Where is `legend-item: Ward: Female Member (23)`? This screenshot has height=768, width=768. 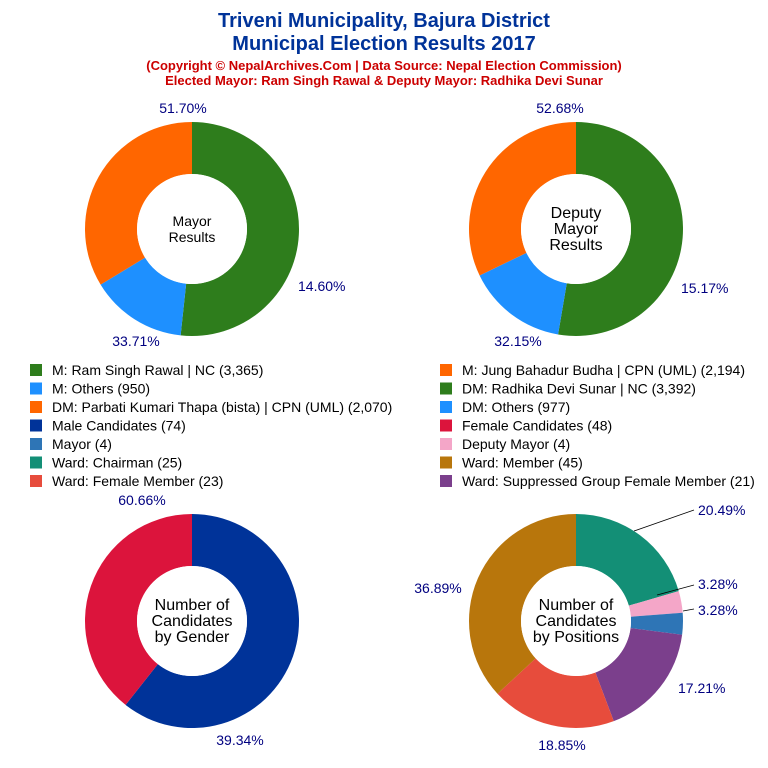 legend-item: Ward: Female Member (23) is located at coordinates (126, 481).